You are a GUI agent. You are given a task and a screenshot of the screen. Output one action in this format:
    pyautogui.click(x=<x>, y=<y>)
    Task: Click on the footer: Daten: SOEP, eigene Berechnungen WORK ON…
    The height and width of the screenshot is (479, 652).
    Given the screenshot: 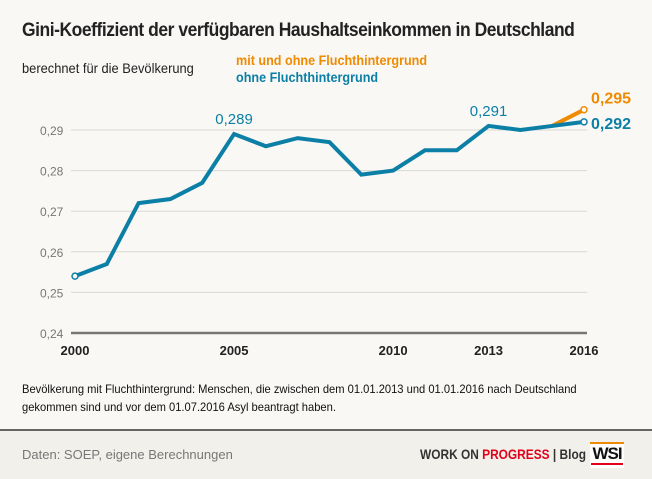 What is the action you would take?
    pyautogui.click(x=326, y=454)
    